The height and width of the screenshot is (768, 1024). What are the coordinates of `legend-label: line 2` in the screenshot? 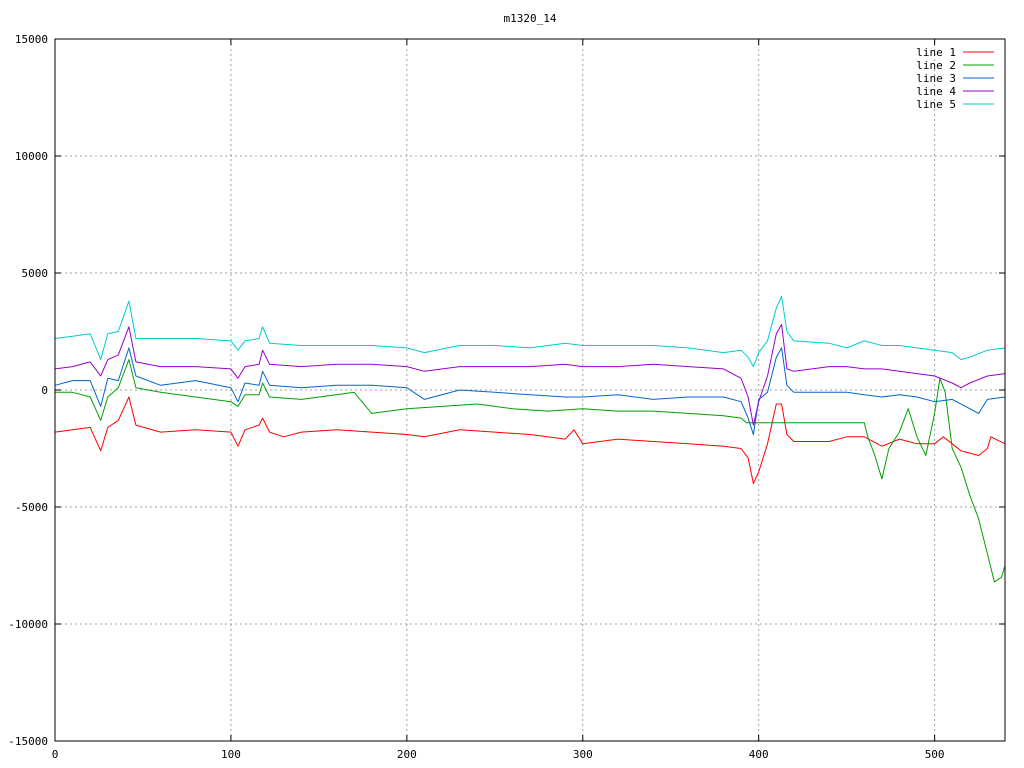 It's located at (936, 65).